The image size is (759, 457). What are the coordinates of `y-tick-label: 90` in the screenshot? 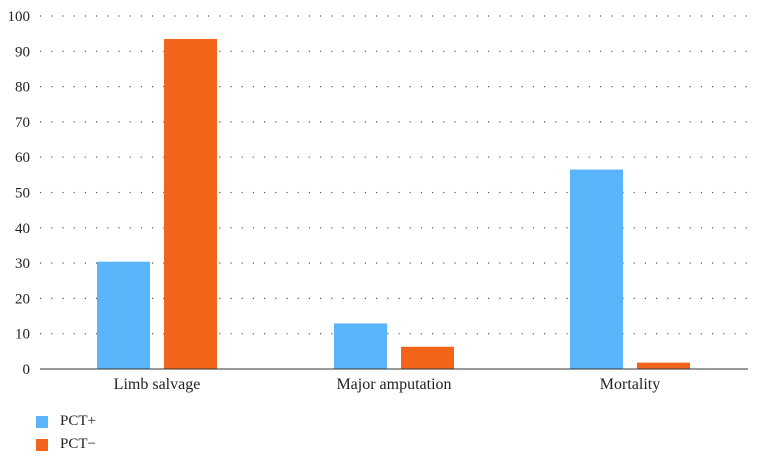 It's located at (22, 52).